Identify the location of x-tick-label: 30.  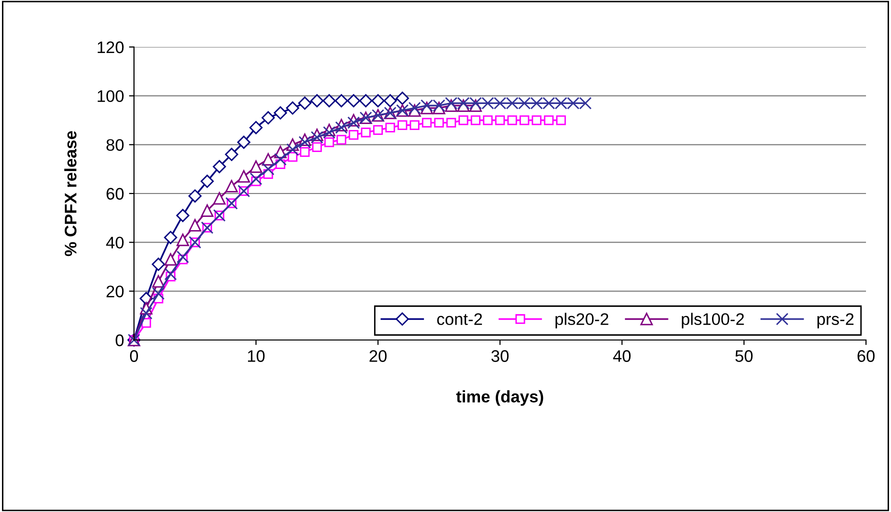
(500, 356).